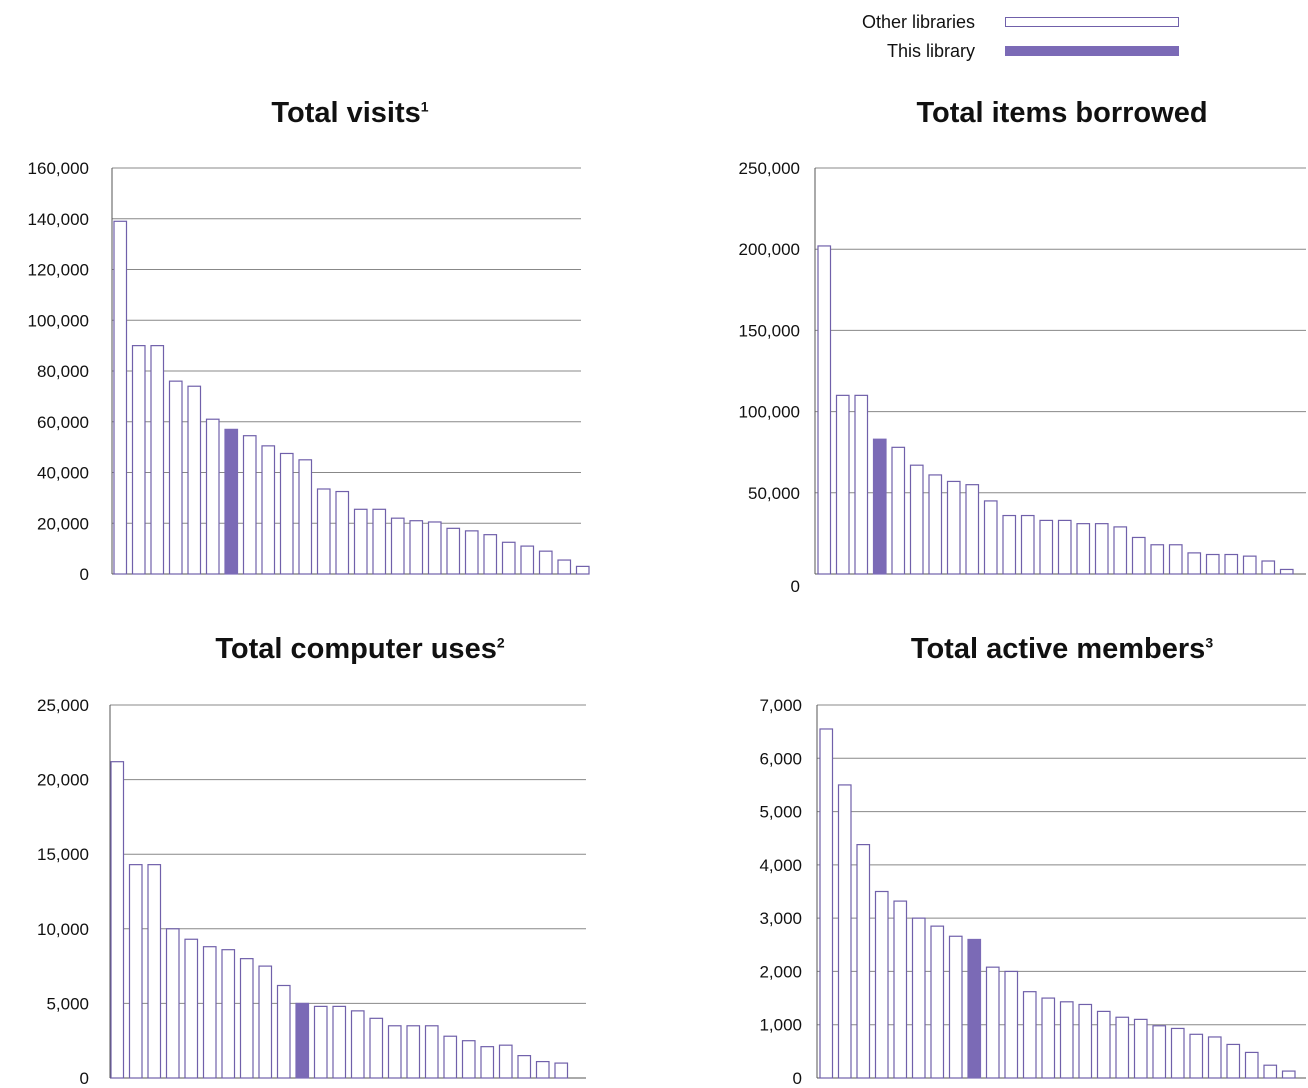 This screenshot has height=1088, width=1308. Describe the element at coordinates (500, 642) in the screenshot. I see `chart-title-footnote-marker: 2` at that location.